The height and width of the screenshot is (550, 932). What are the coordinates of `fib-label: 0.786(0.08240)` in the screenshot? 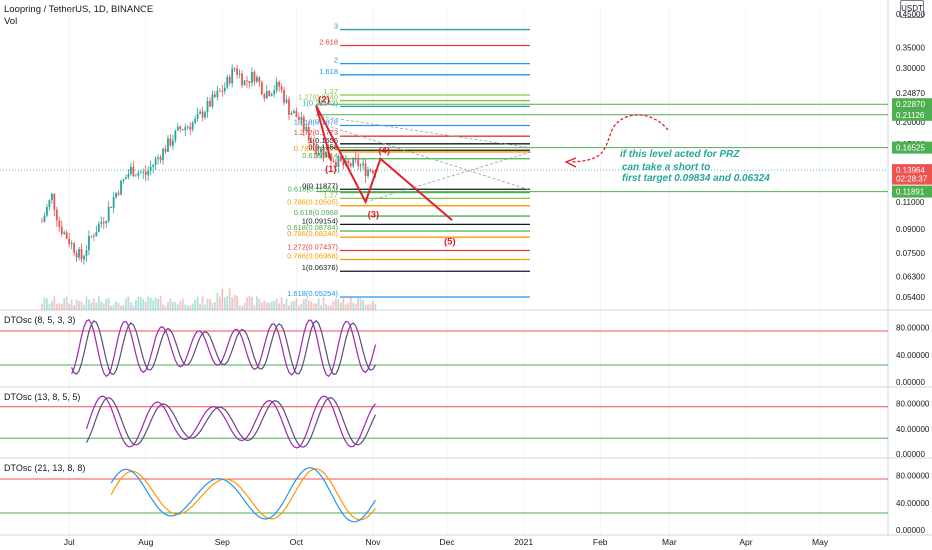 It's located at (312, 233).